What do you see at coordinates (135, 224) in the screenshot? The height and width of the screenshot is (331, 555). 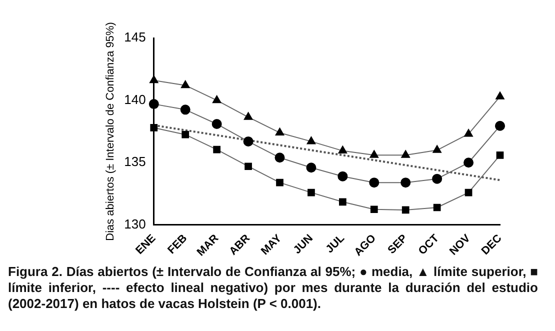 I see `y-tick-label: 130` at bounding box center [135, 224].